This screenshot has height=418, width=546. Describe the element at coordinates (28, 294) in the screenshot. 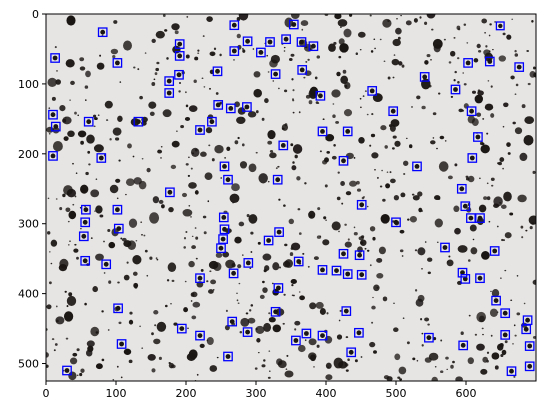

I see `y-tick-label: 400` at that location.